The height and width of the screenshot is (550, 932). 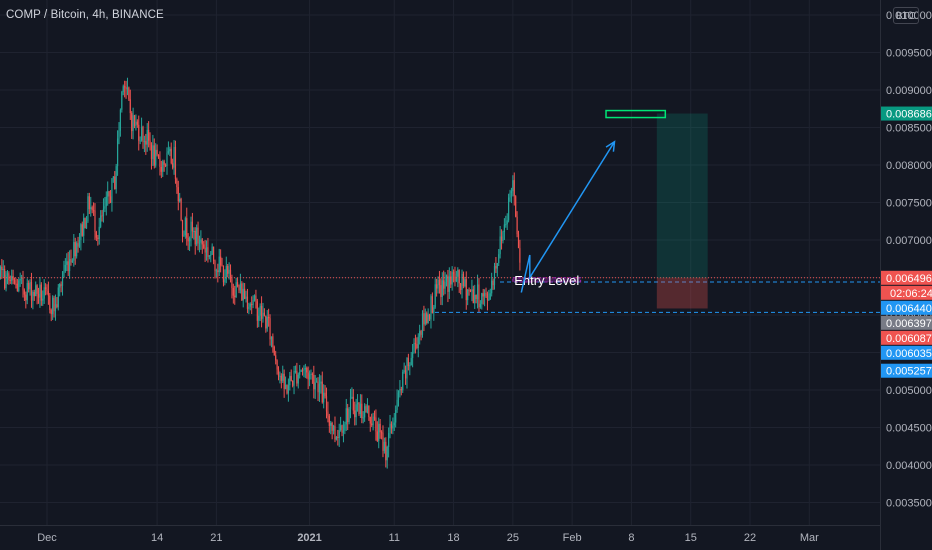 I want to click on arrow-head, so click(x=610, y=146).